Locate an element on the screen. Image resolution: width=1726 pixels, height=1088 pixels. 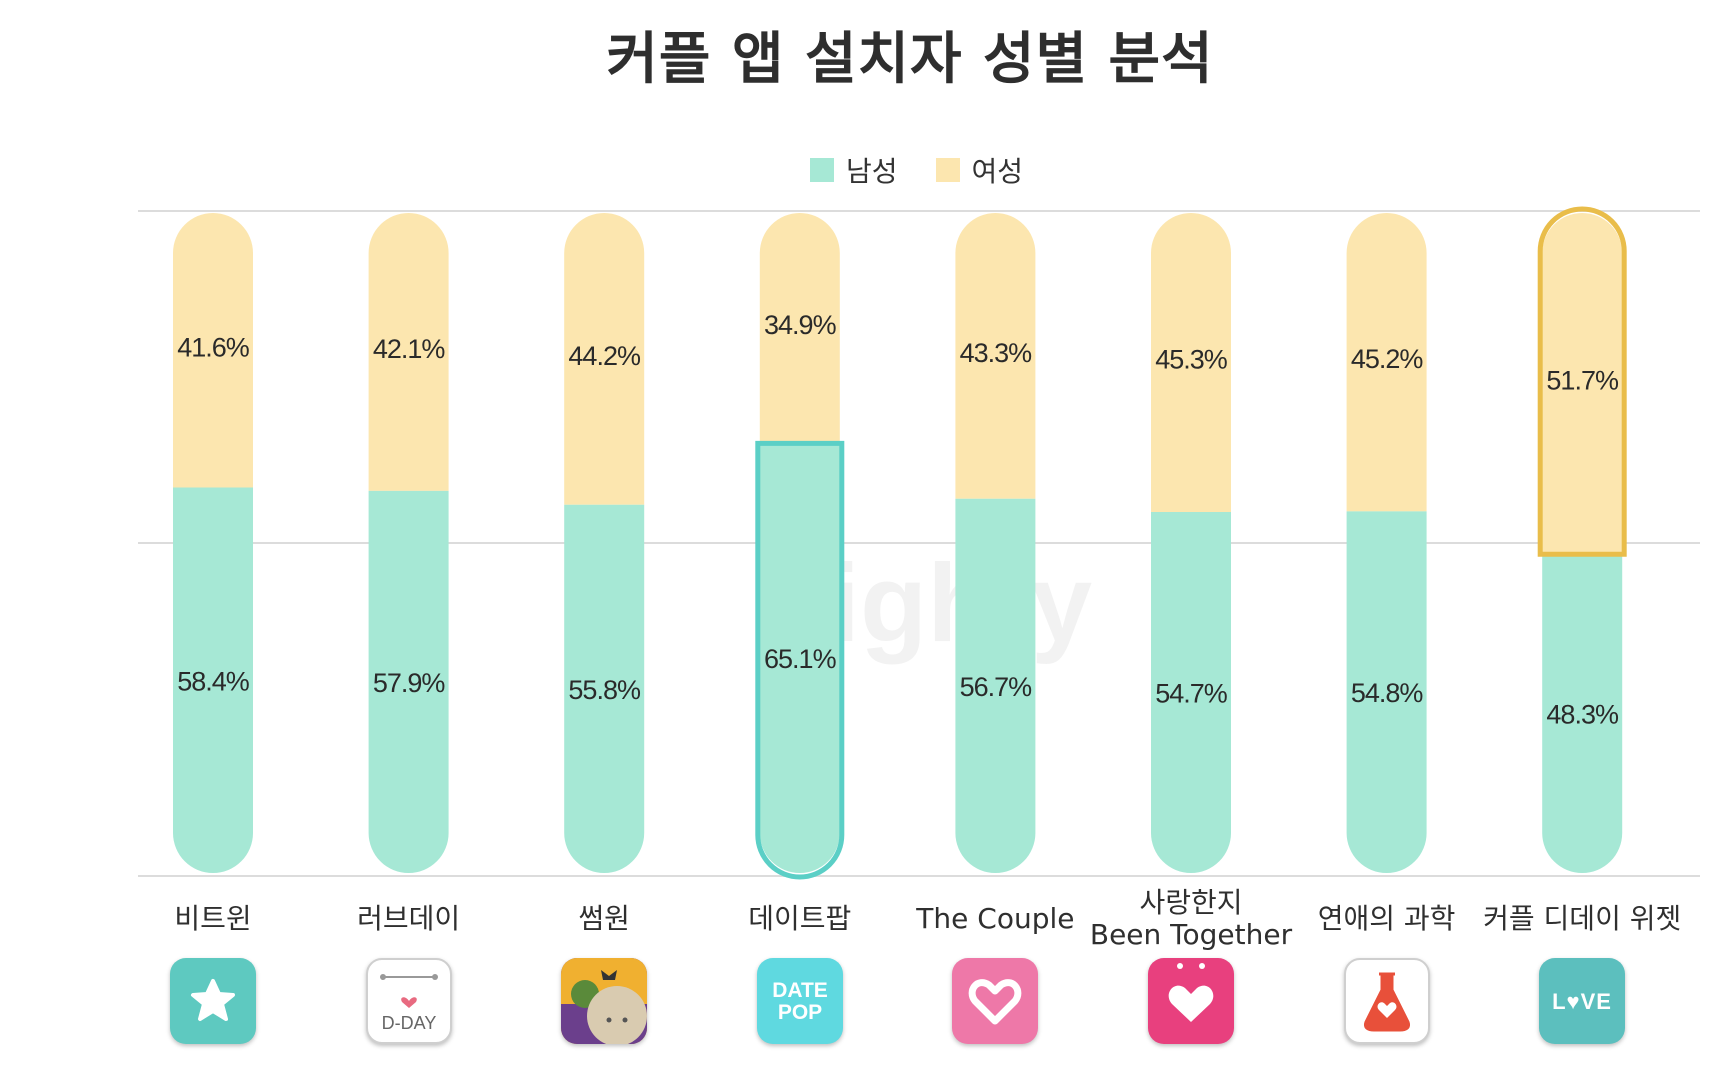
category-label-6: 연애의 과학 is located at coordinates (1387, 918).